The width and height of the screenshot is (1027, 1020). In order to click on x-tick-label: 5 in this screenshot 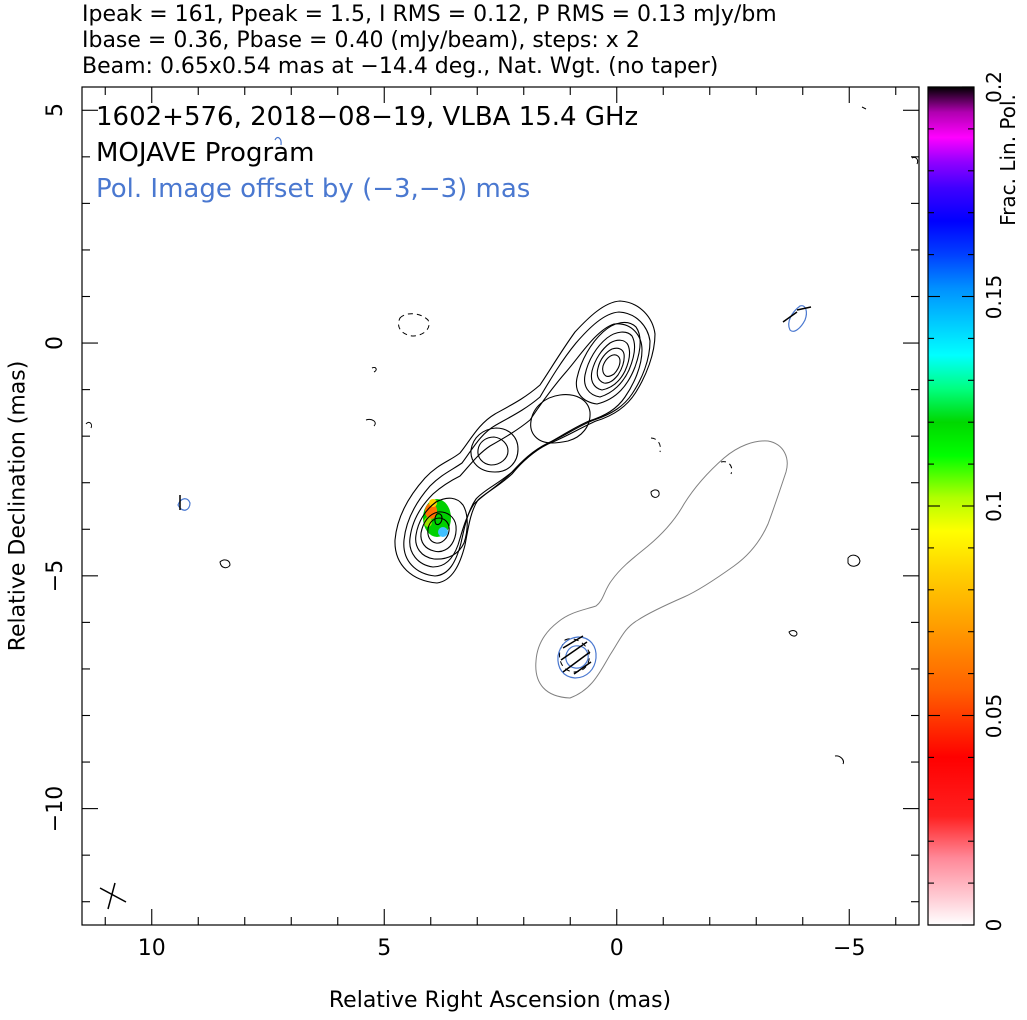, I will do `click(384, 948)`.